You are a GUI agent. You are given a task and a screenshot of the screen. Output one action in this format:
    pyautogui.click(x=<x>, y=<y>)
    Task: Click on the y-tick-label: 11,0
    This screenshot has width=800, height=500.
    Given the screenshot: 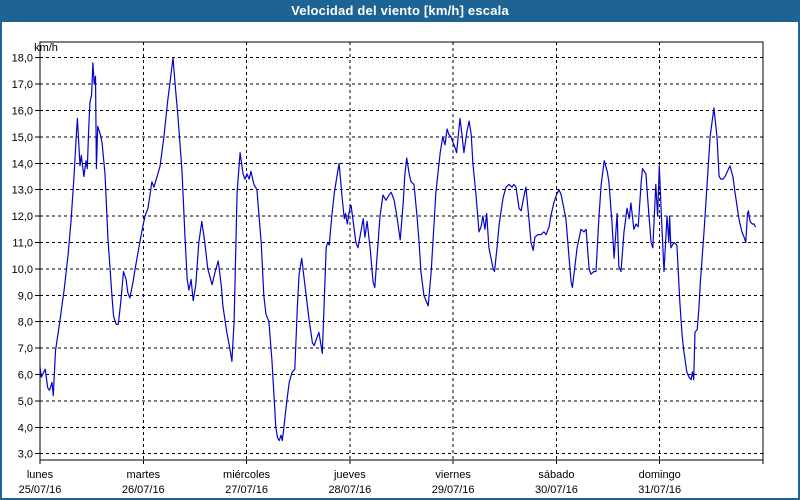 What is the action you would take?
    pyautogui.click(x=22, y=244)
    